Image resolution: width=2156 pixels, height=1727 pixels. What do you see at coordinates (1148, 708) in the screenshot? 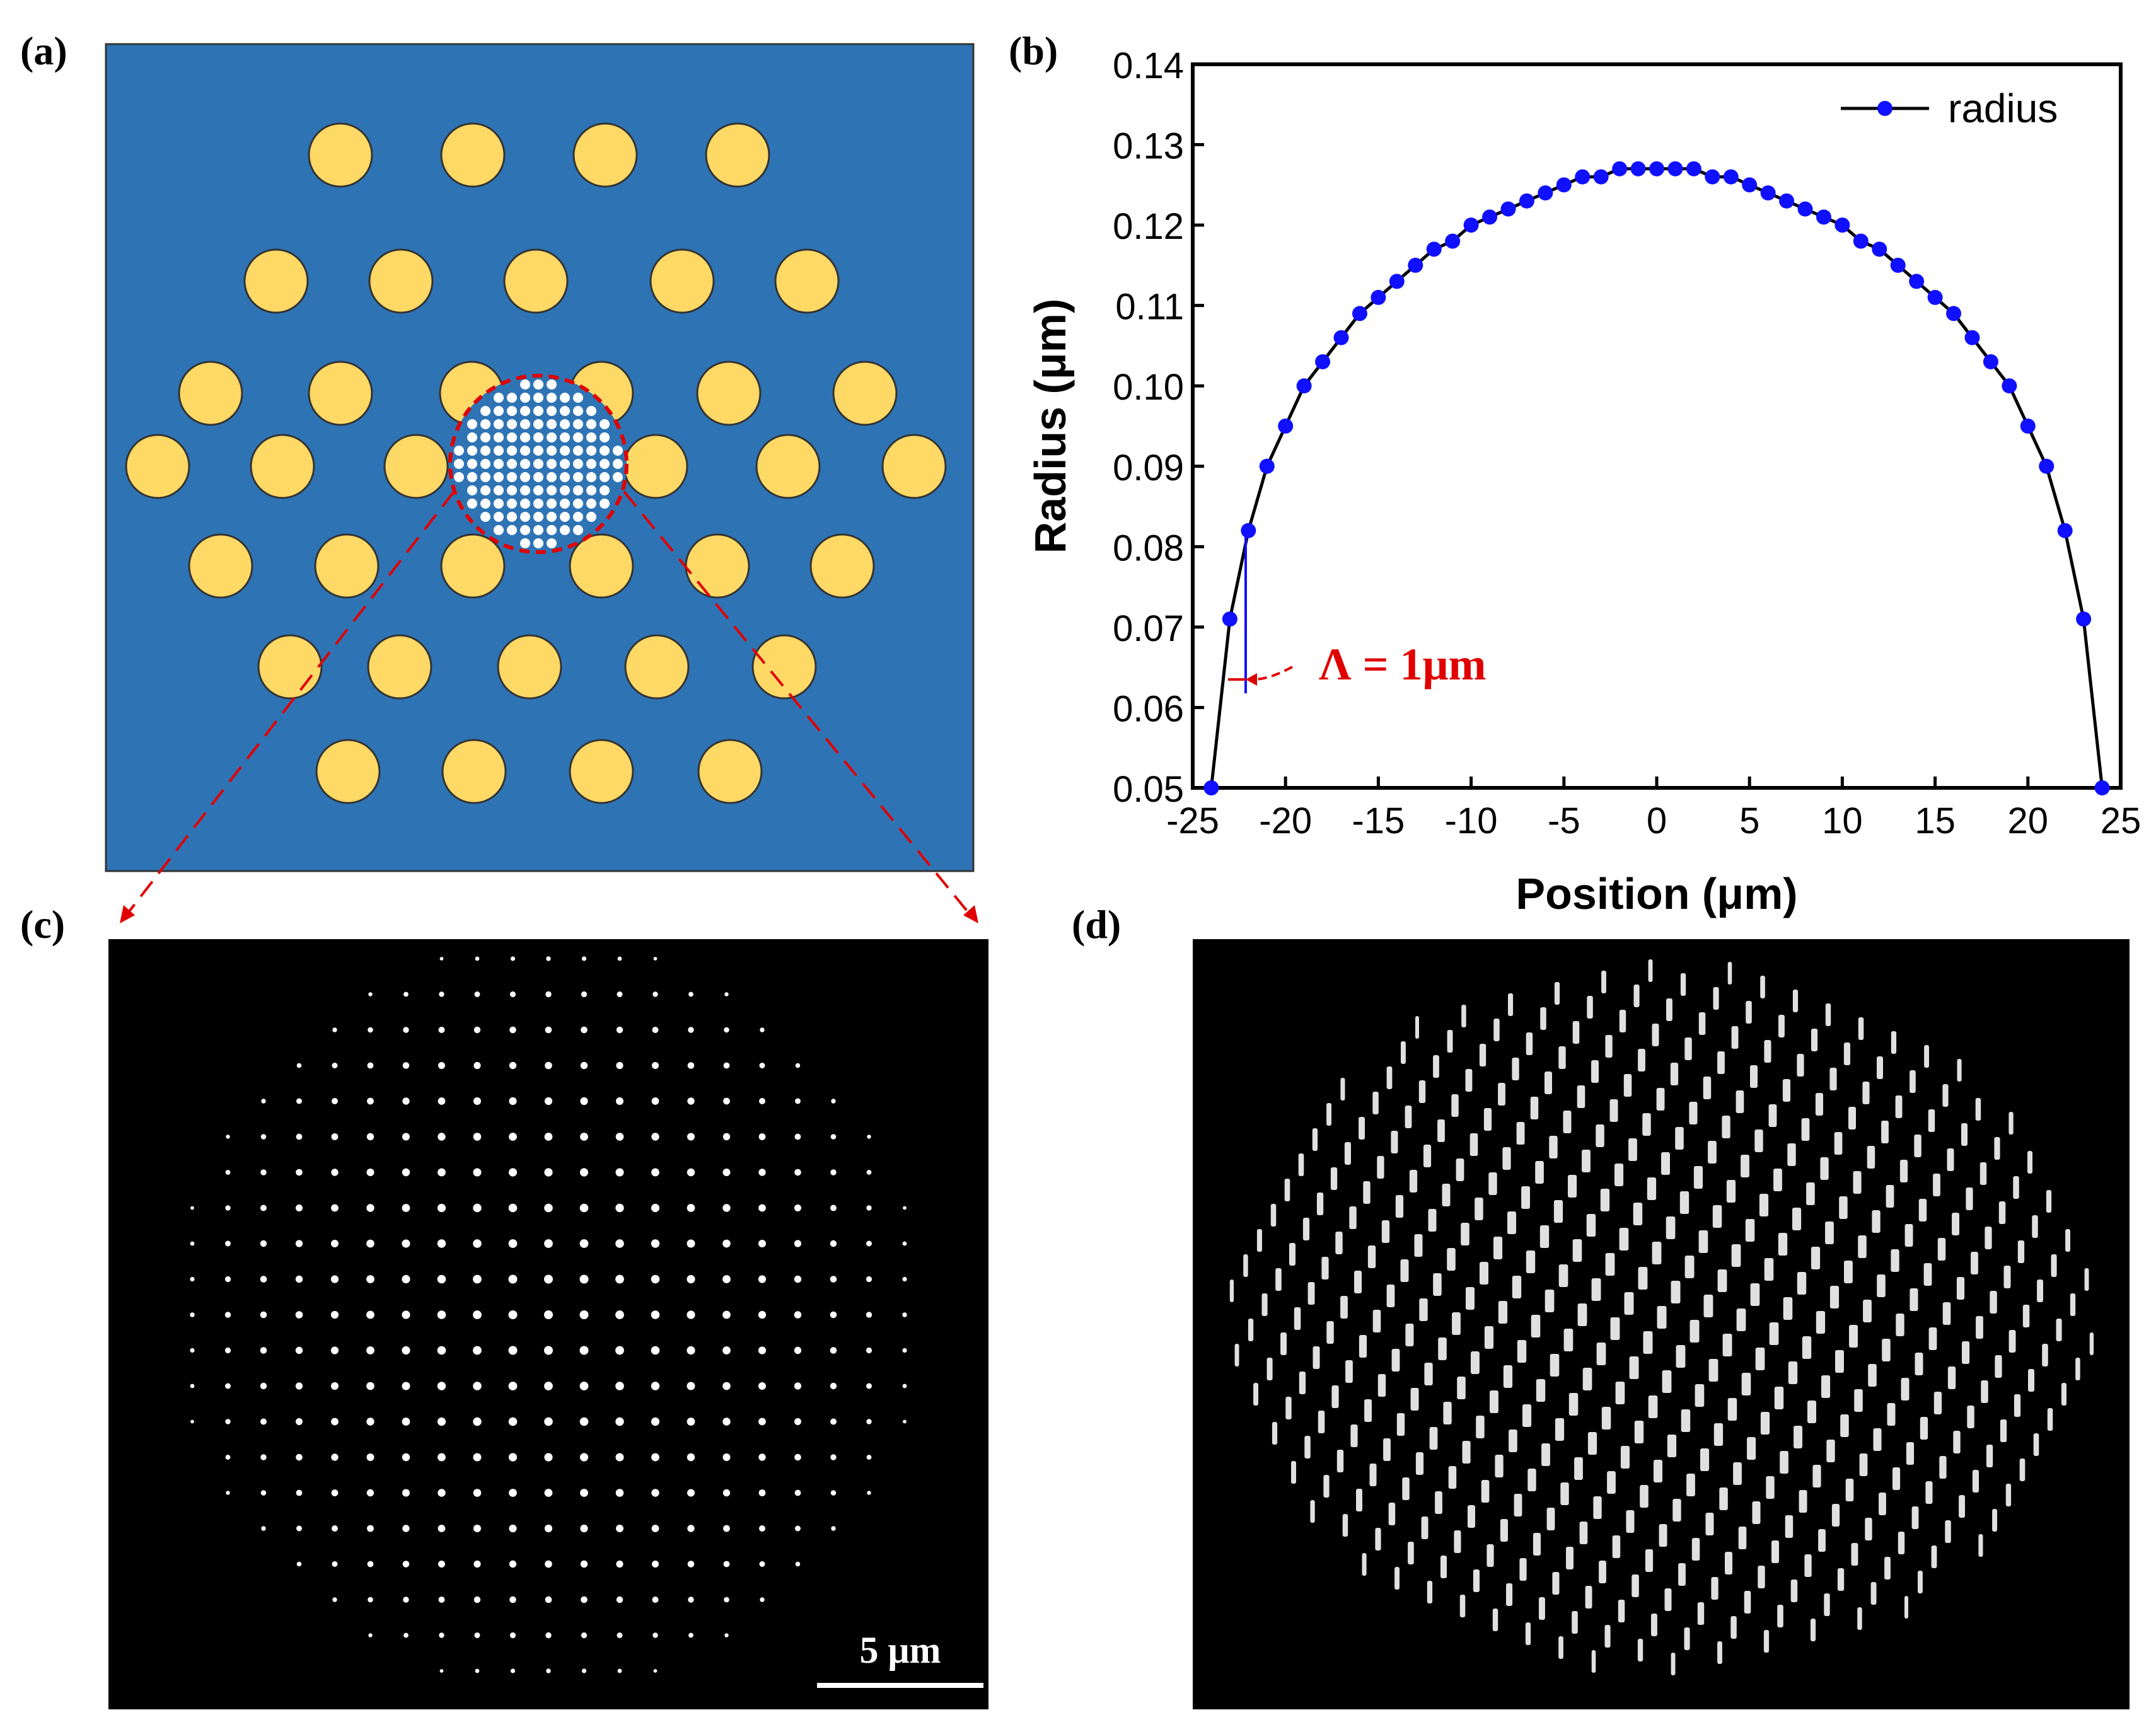
I see `y-tick-label: 0.06` at bounding box center [1148, 708].